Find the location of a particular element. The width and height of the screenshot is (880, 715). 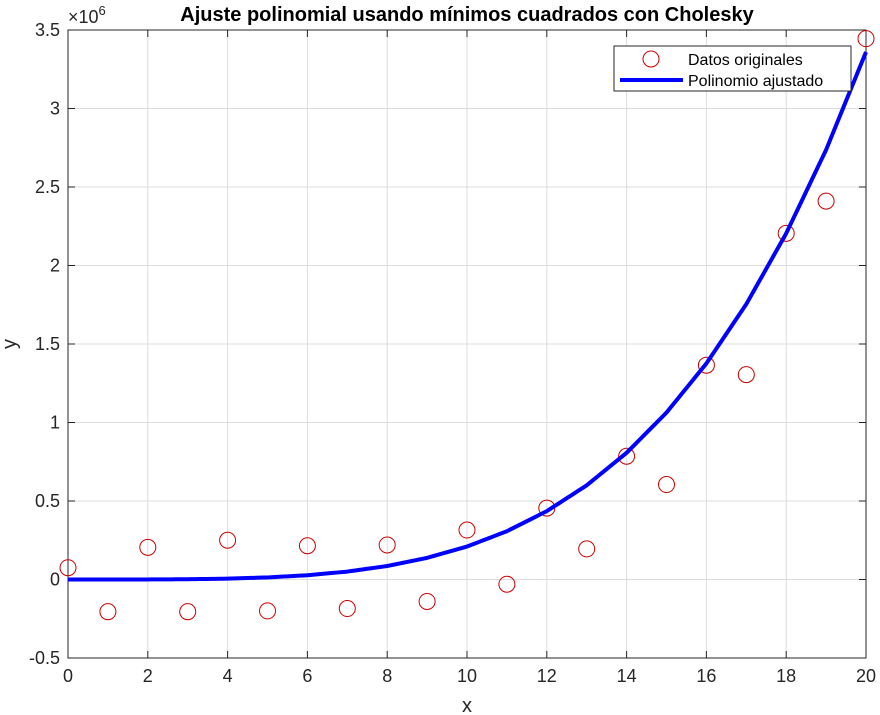

y-axis-exponent-base: ×10 is located at coordinates (83, 17).